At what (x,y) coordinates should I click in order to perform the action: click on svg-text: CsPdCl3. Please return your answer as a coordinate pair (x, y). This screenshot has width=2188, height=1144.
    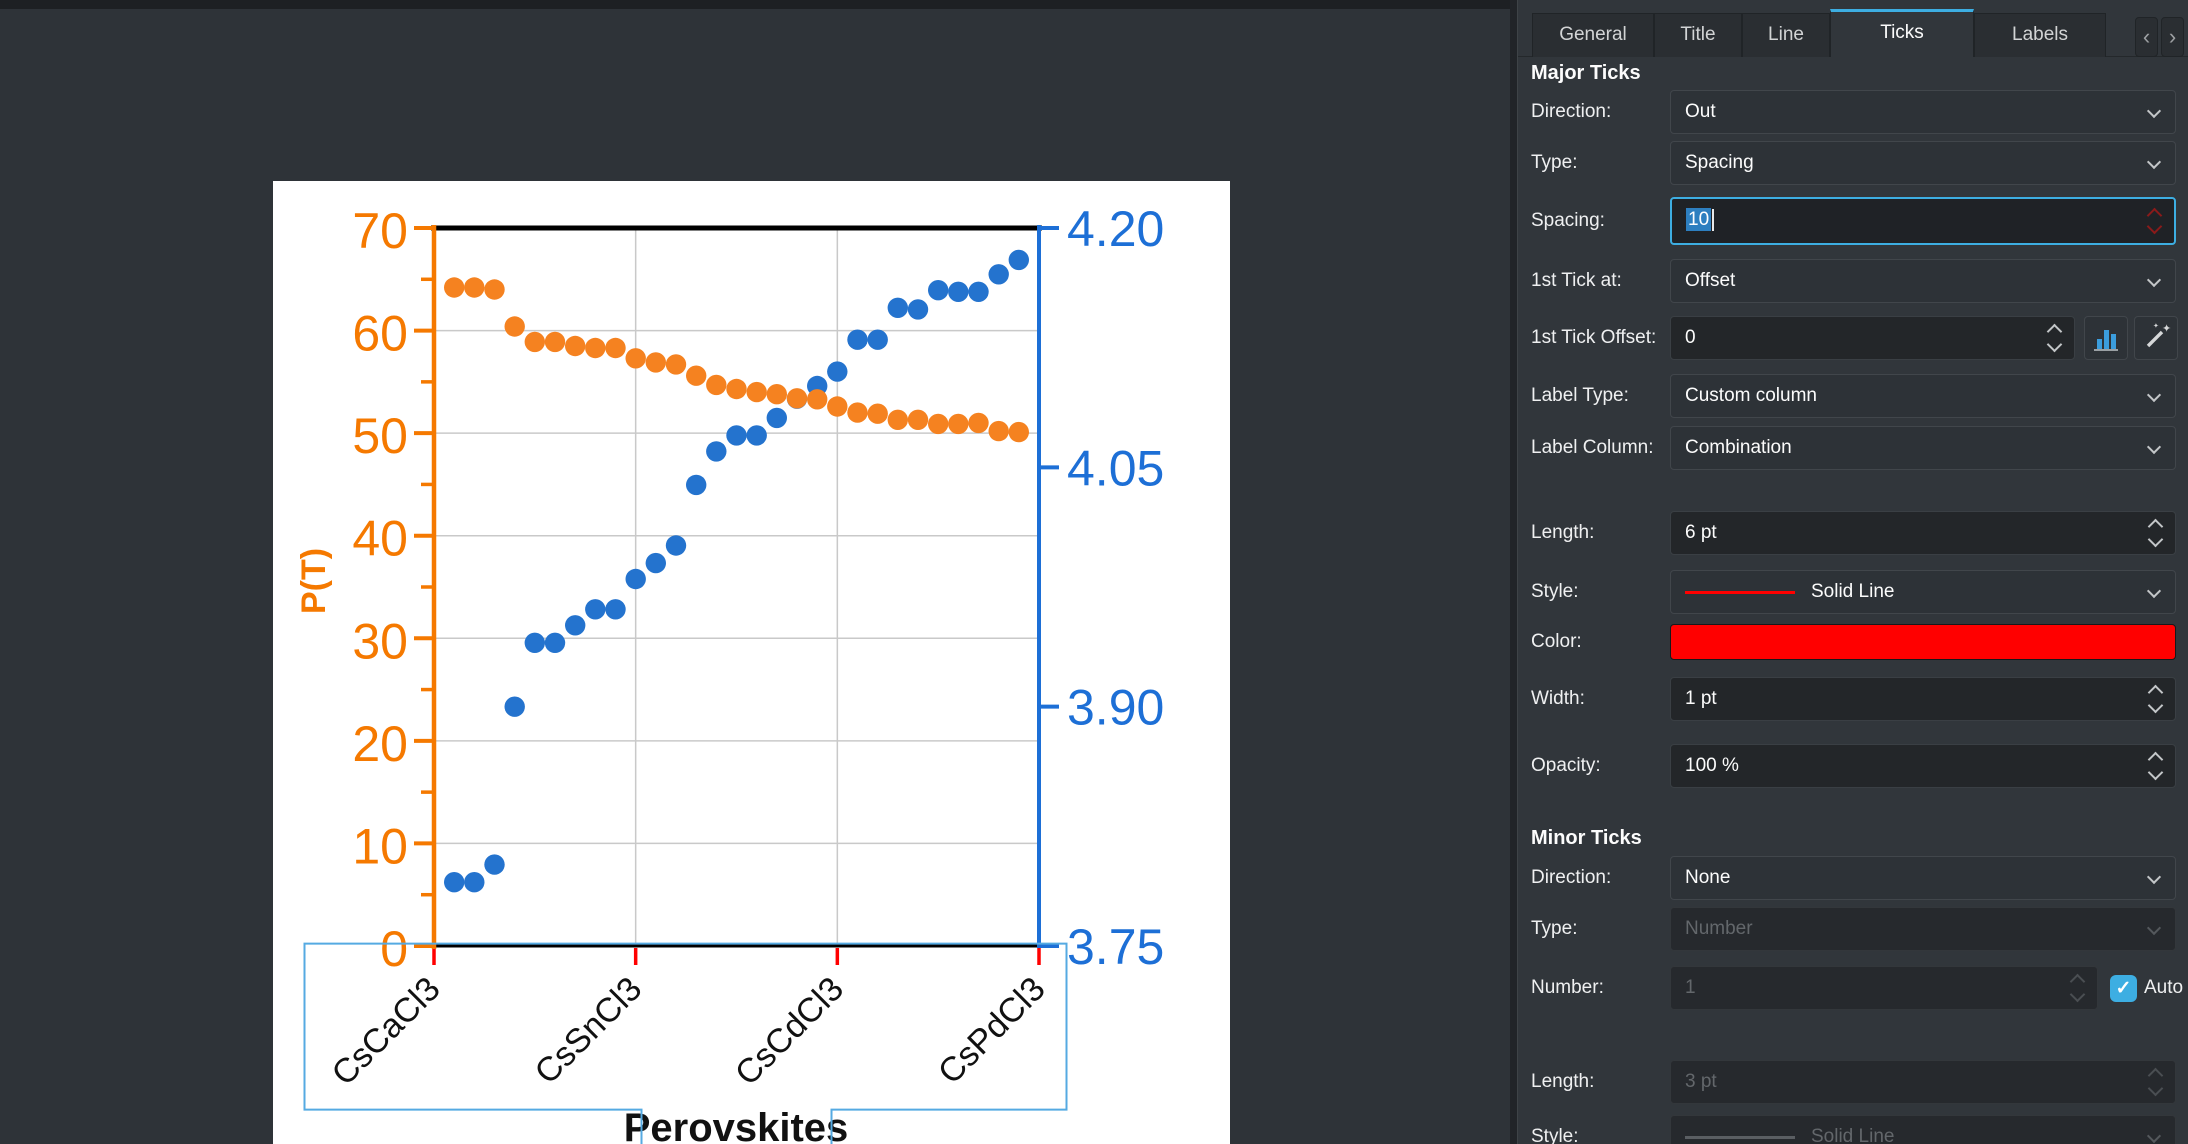
    Looking at the image, I should click on (992, 1031).